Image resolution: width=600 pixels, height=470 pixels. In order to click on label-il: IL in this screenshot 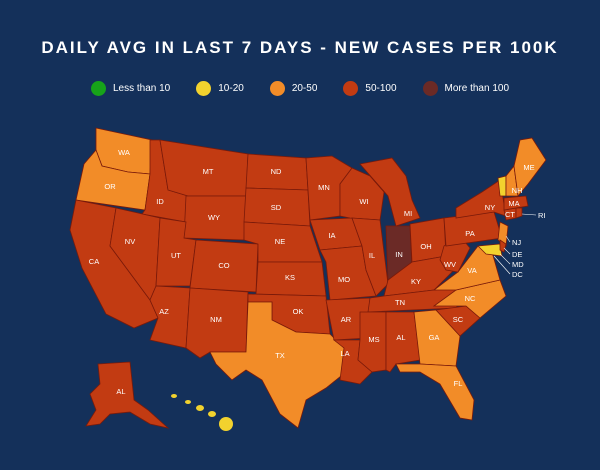, I will do `click(372, 255)`.